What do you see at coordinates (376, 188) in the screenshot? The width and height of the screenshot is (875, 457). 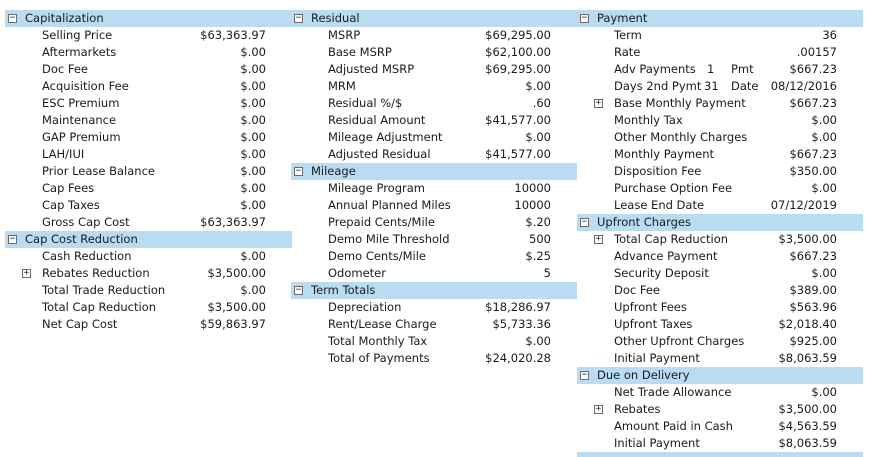 I see `row-label: Mileage Program` at bounding box center [376, 188].